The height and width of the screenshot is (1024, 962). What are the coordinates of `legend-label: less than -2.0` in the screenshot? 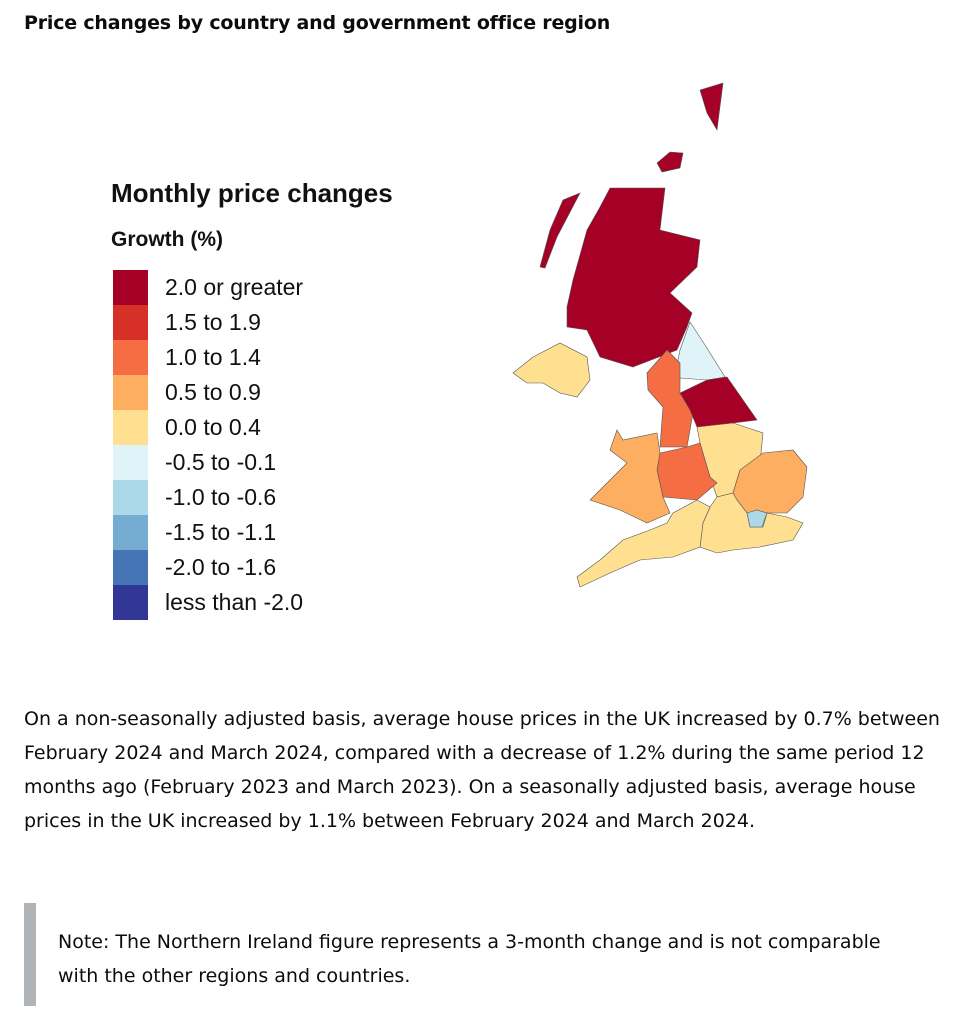 It's located at (234, 602).